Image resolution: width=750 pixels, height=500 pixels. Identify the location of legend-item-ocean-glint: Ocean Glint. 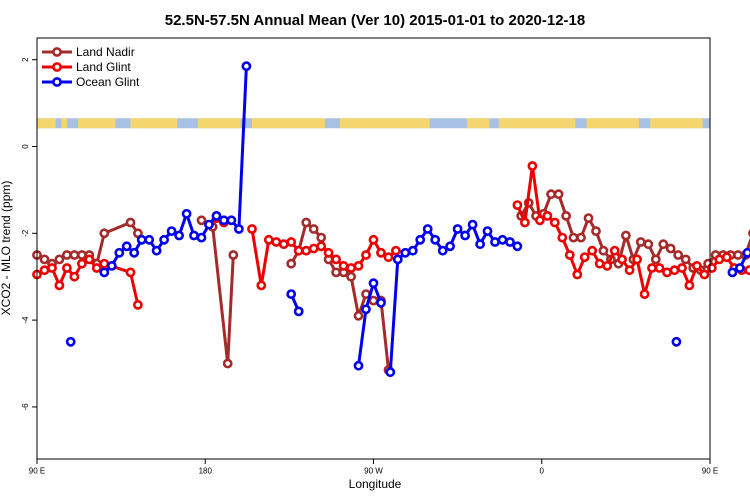
(91, 82).